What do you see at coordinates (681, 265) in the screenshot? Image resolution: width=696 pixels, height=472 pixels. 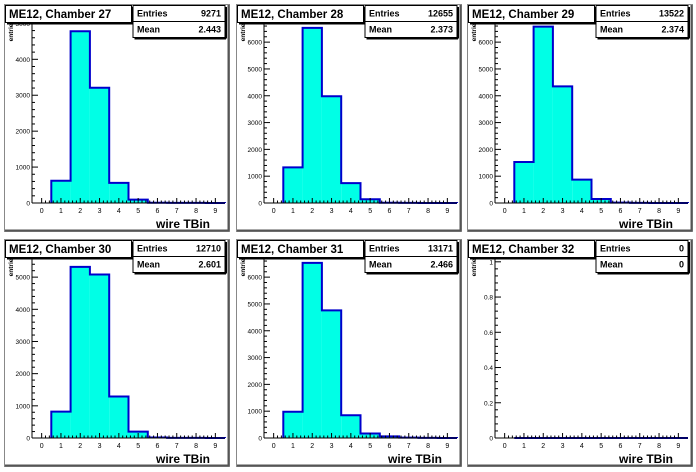 I see `stats-mean-value: 0` at bounding box center [681, 265].